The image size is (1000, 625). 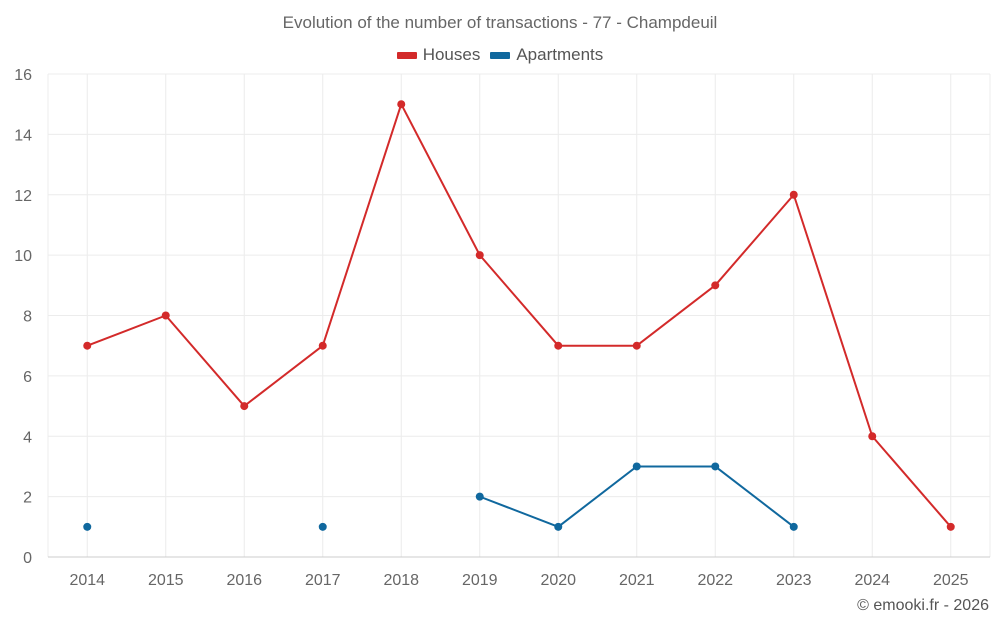 I want to click on legend-label-houses: Houses, so click(x=451, y=54).